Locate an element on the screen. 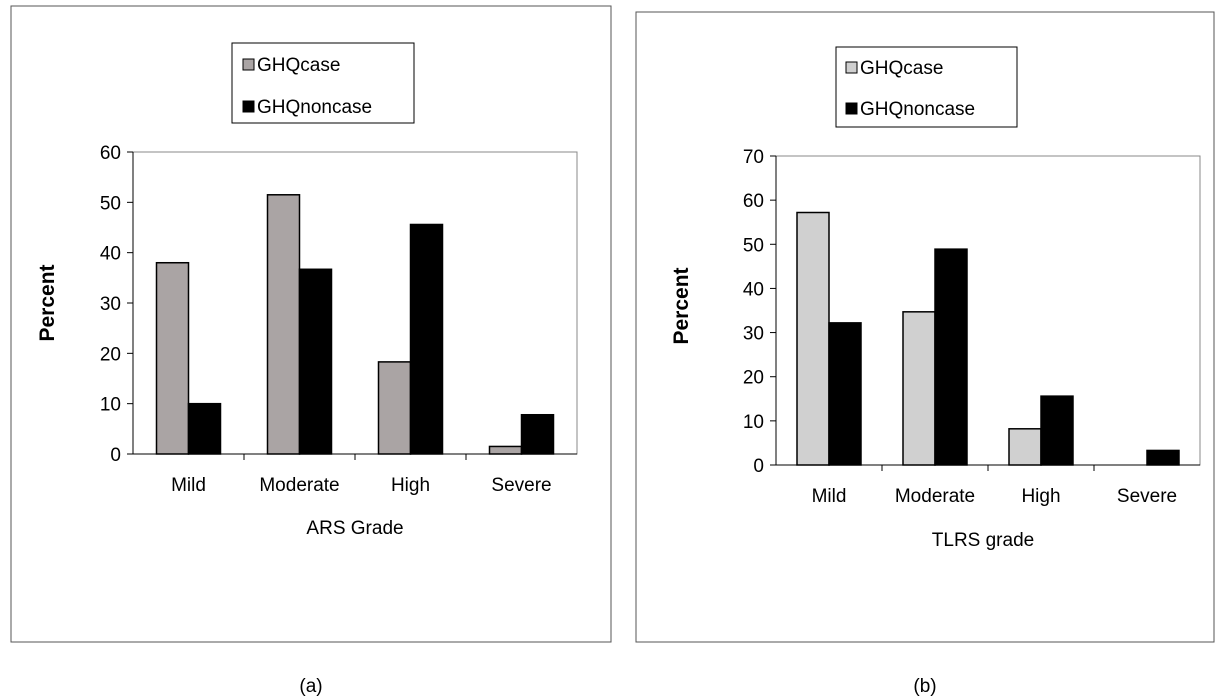  chart-caption: (a) is located at coordinates (310, 686).